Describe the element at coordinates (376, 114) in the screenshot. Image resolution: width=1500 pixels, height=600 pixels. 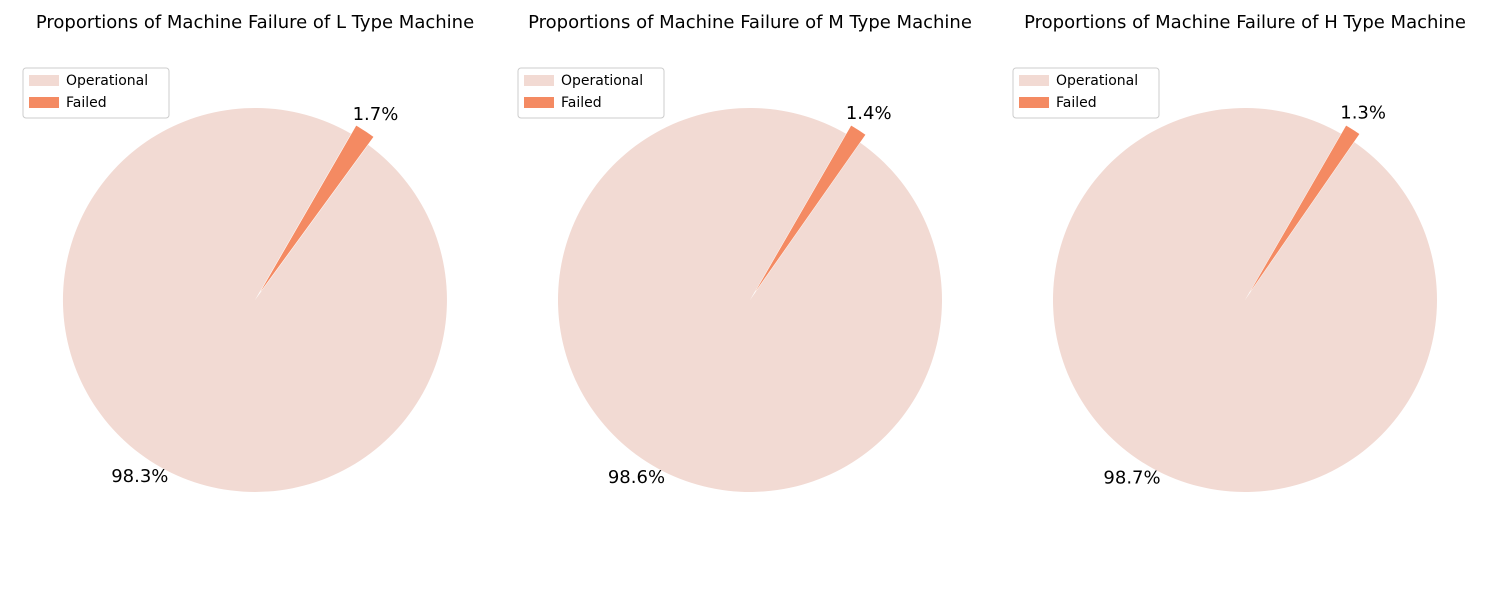
I see `slice-percent-label: 1.7%` at that location.